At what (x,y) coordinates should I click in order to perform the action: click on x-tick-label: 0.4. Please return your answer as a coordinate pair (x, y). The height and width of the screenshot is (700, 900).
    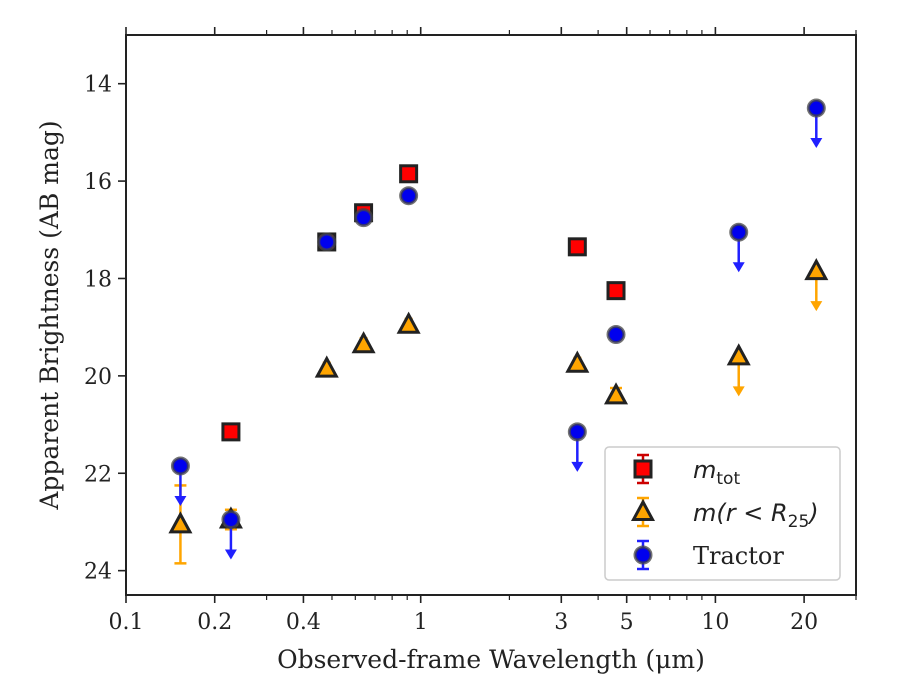
    Looking at the image, I should click on (303, 622).